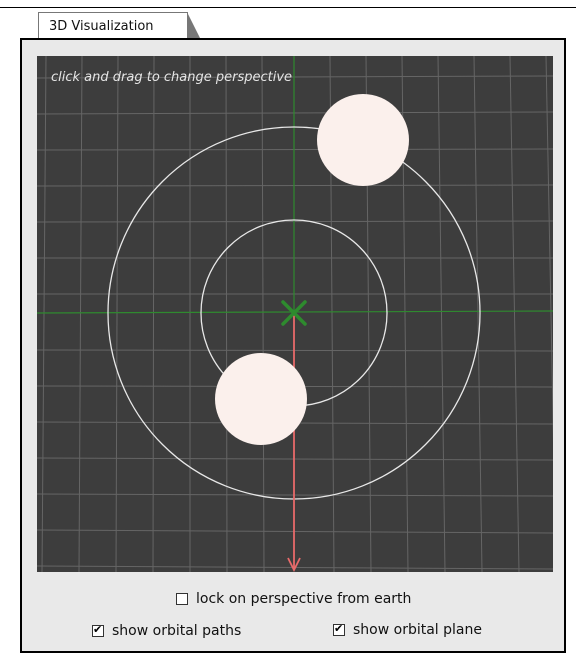  What do you see at coordinates (288, 4) in the screenshot?
I see `window-frame` at bounding box center [288, 4].